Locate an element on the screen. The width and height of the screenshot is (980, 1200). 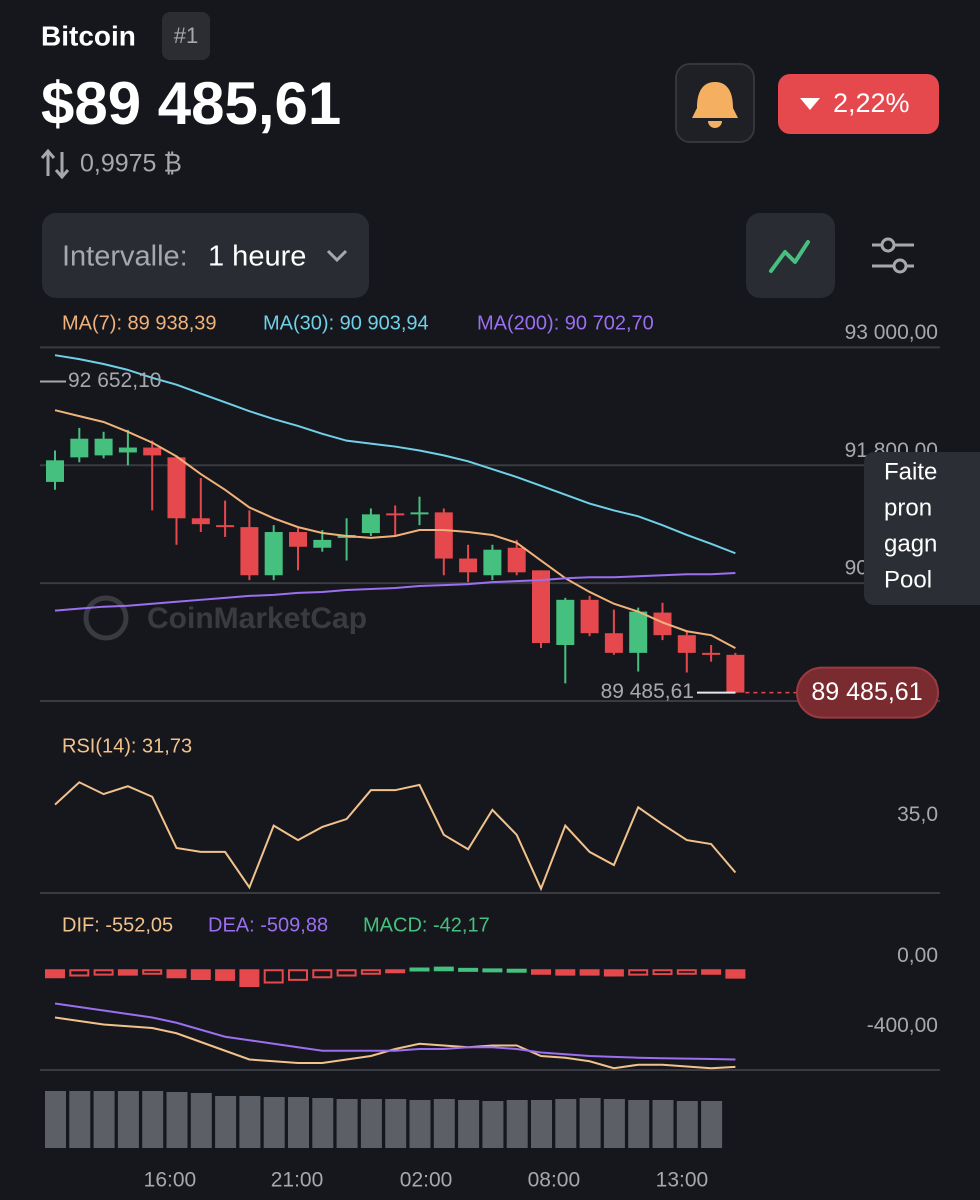
y-tick-label: 93 000,00 is located at coordinates (891, 332).